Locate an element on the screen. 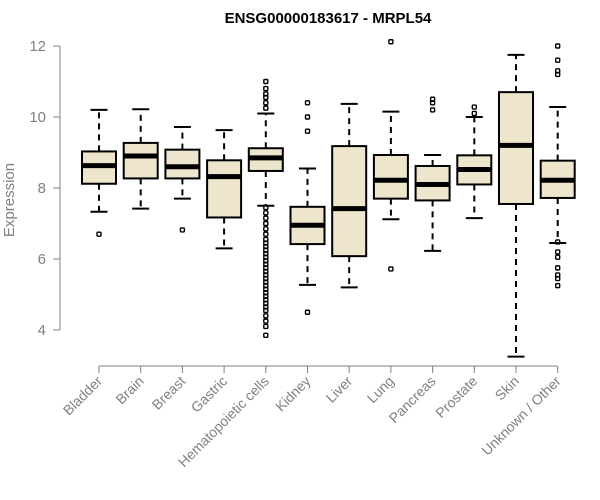 The height and width of the screenshot is (500, 600). y-axis-label: Expression is located at coordinates (9, 200).